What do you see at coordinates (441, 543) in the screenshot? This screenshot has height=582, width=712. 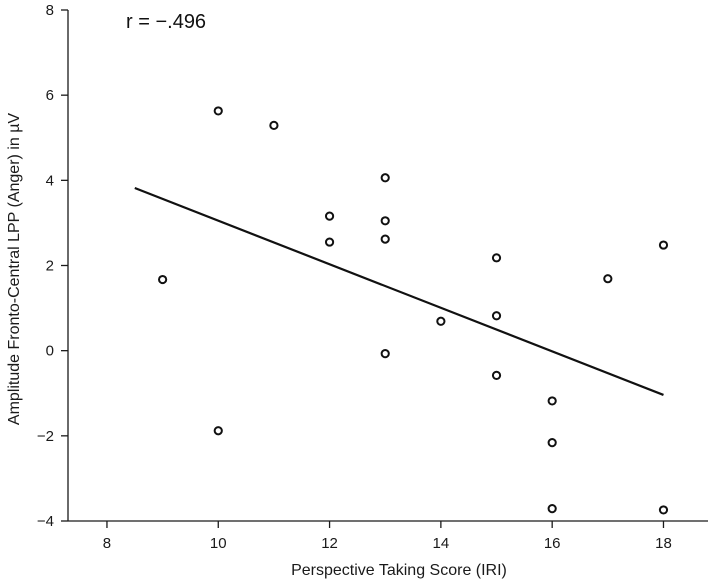 I see `x-tick-label: 14` at bounding box center [441, 543].